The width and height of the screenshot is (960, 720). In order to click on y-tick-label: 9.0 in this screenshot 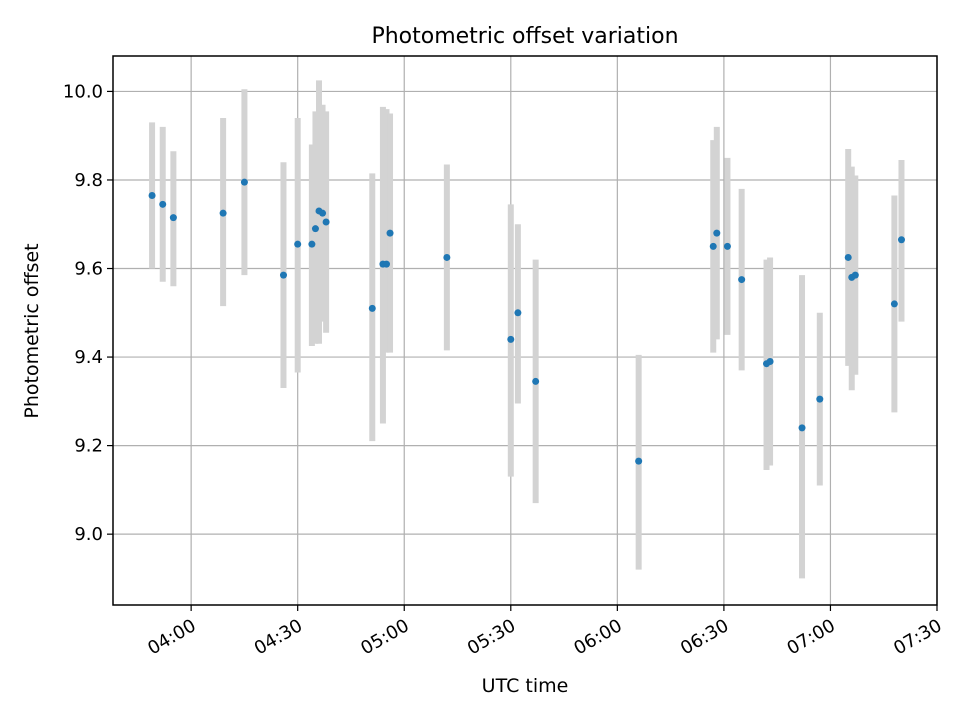, I will do `click(88, 534)`.